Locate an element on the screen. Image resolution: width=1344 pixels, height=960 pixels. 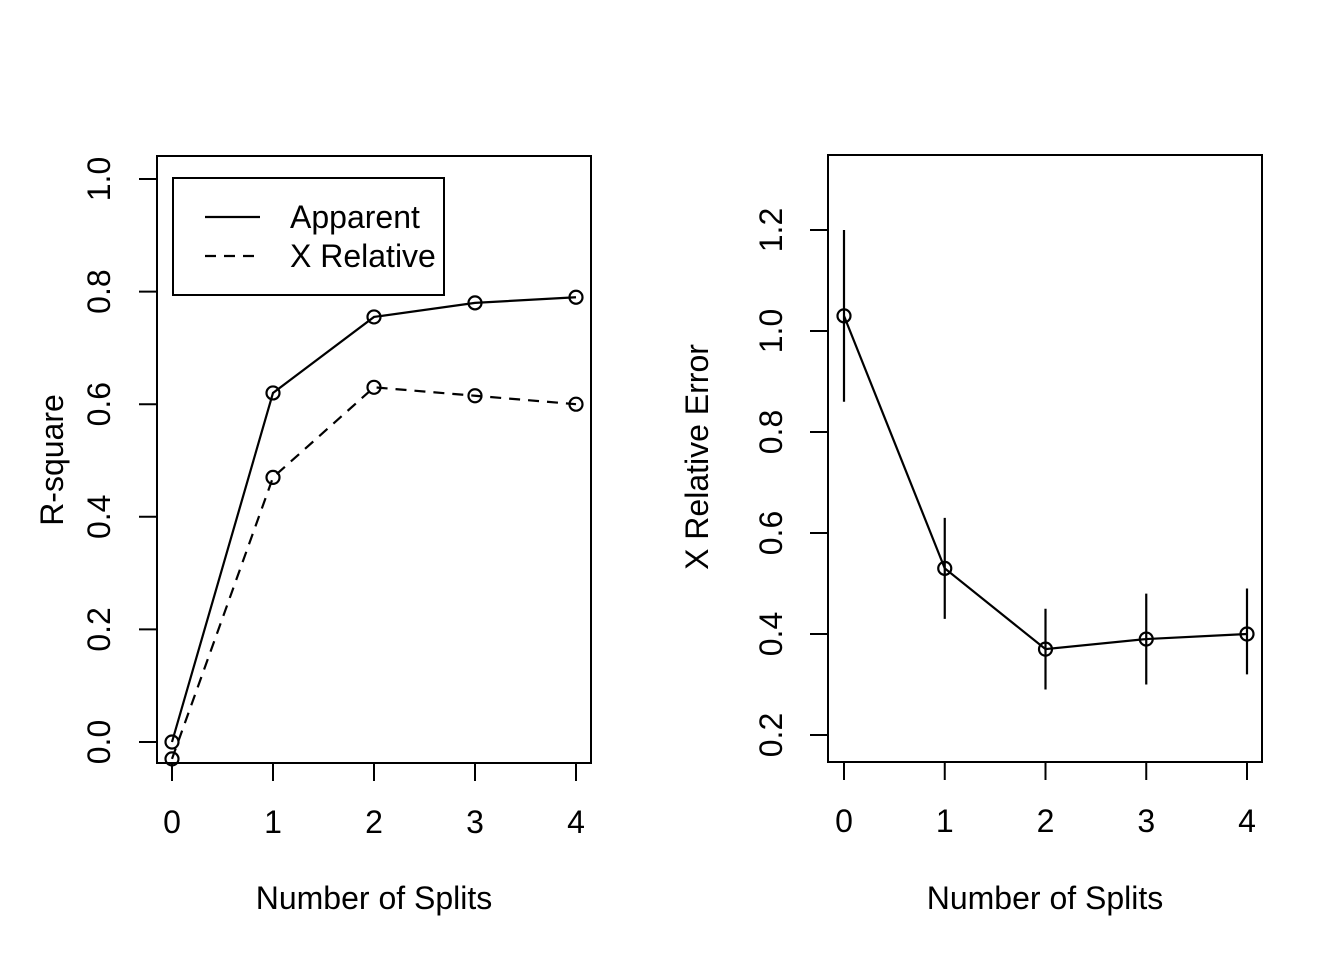
legend-label-apparent: Apparent is located at coordinates (355, 217).